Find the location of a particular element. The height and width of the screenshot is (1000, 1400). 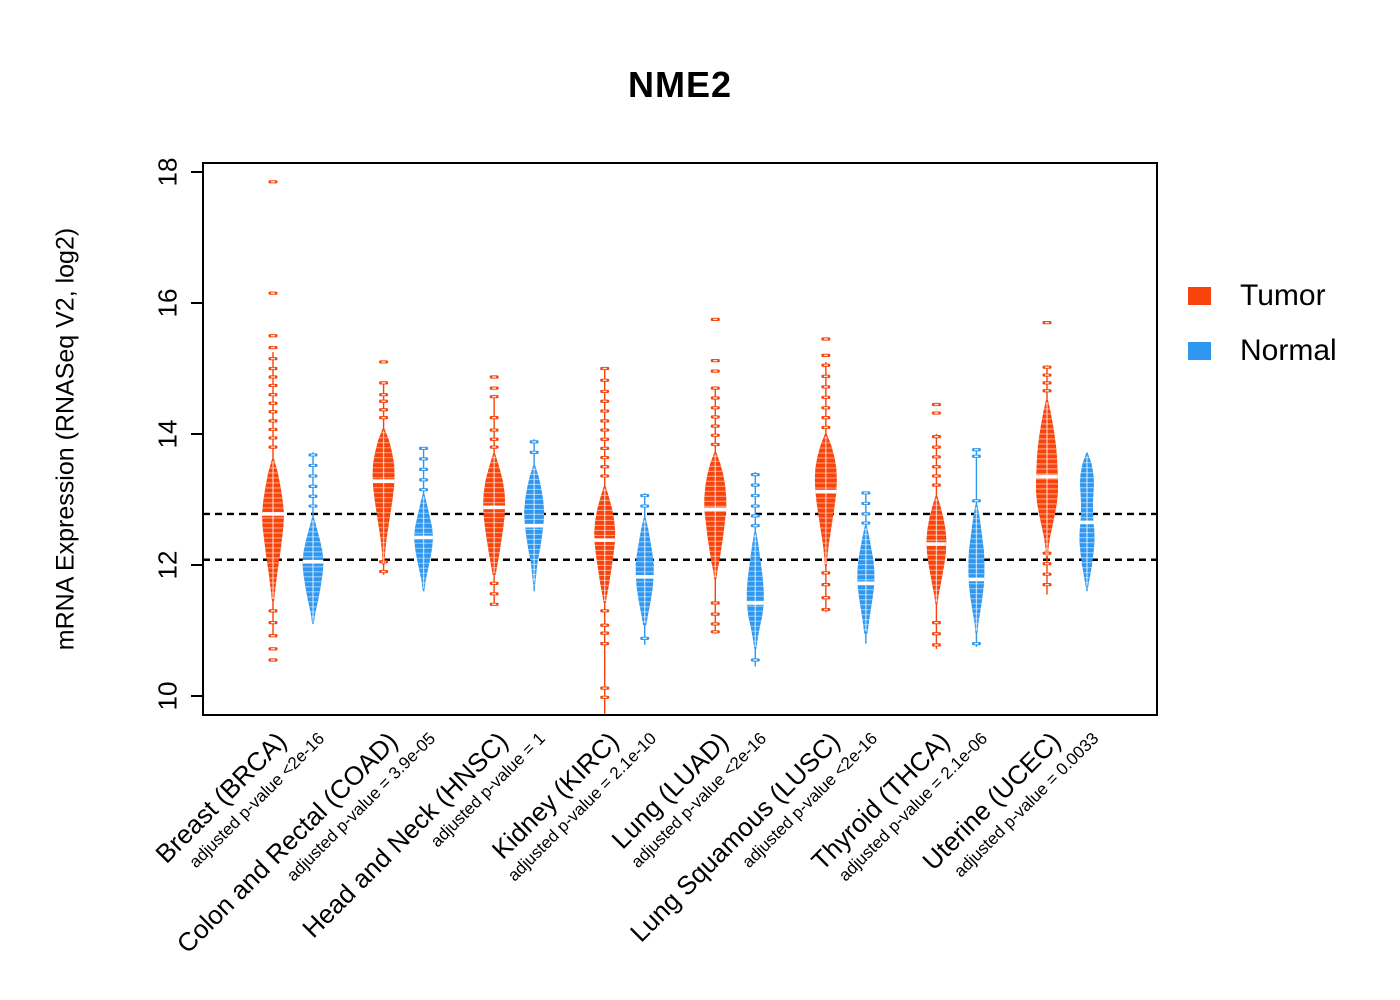

chart-title: NME2 is located at coordinates (680, 84).